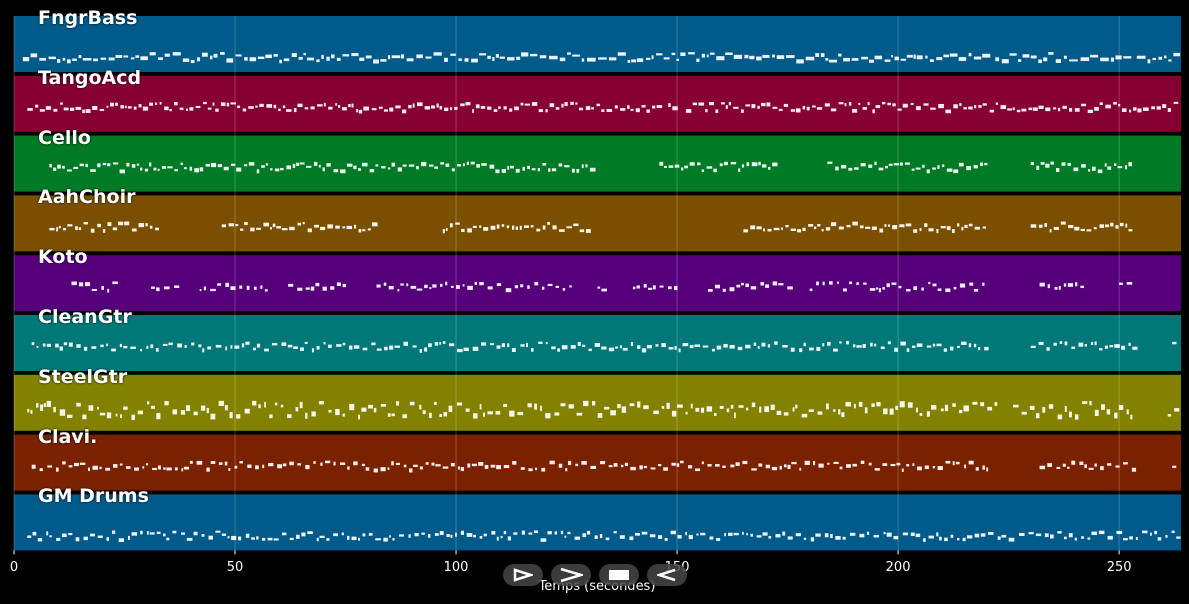 The image size is (1189, 604). I want to click on x-tick-label: 250, so click(1119, 567).